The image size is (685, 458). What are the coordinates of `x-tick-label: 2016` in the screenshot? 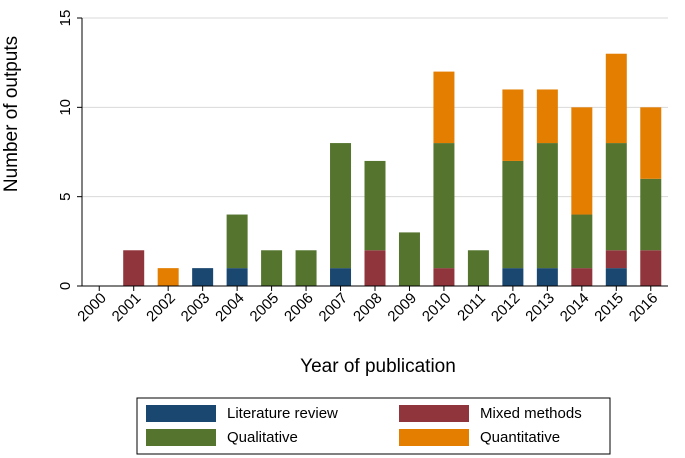 It's located at (644, 308).